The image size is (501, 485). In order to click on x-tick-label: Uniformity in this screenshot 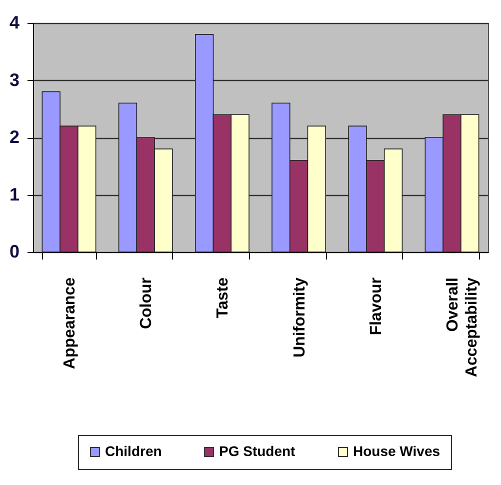, I will do `click(299, 317)`.